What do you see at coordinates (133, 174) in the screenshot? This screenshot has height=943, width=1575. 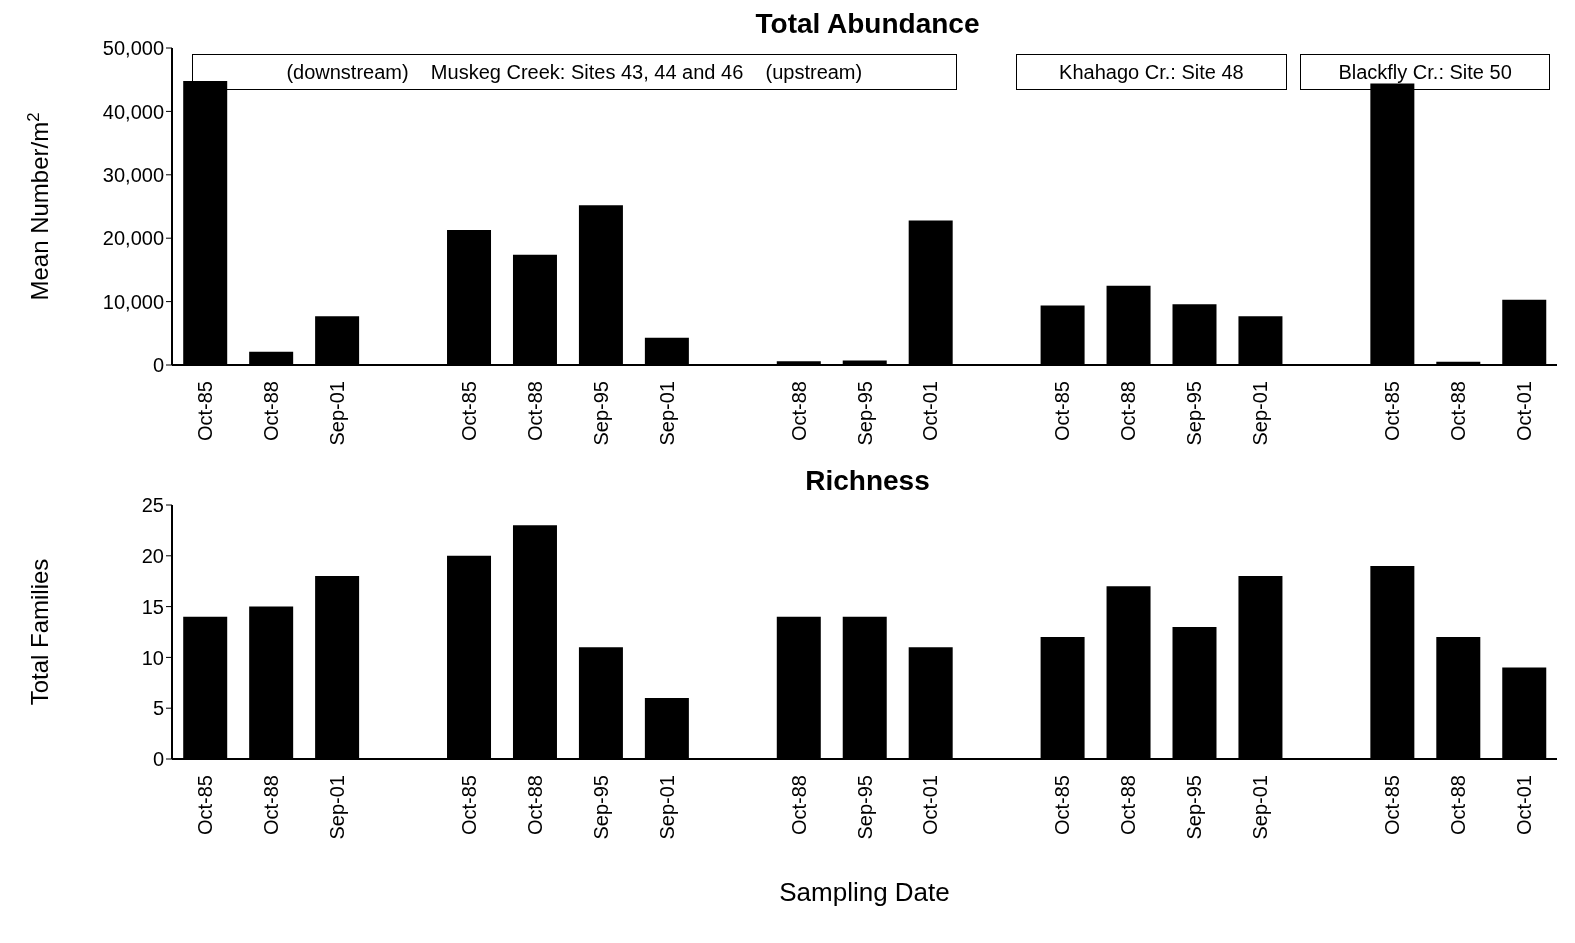 I see `y-tick-label: 30,000` at bounding box center [133, 174].